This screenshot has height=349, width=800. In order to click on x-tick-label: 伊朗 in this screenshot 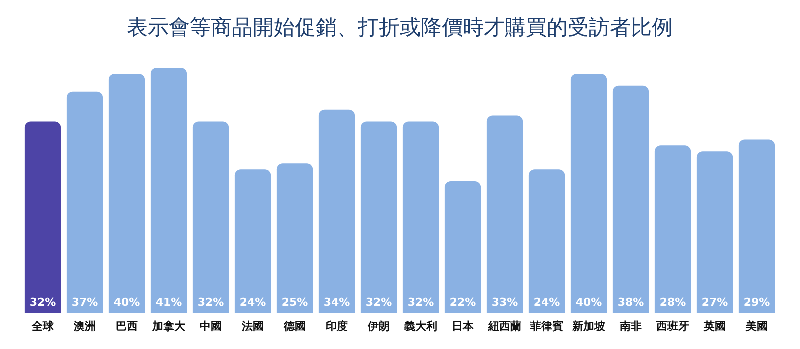, I will do `click(378, 326)`.